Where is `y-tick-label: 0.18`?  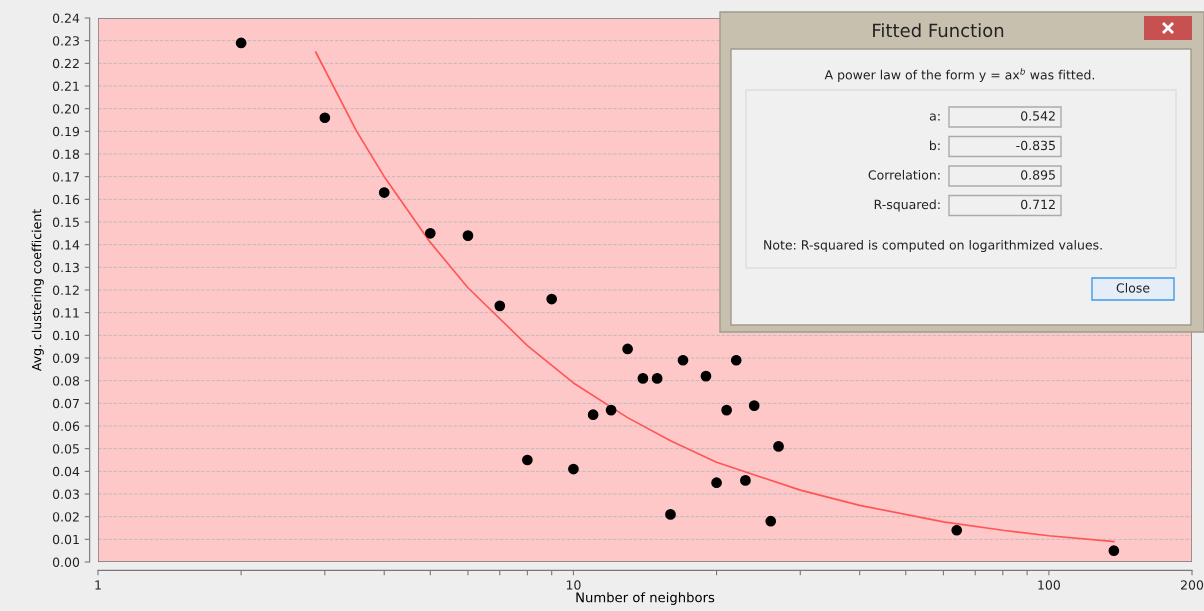 y-tick-label: 0.18 is located at coordinates (66, 154).